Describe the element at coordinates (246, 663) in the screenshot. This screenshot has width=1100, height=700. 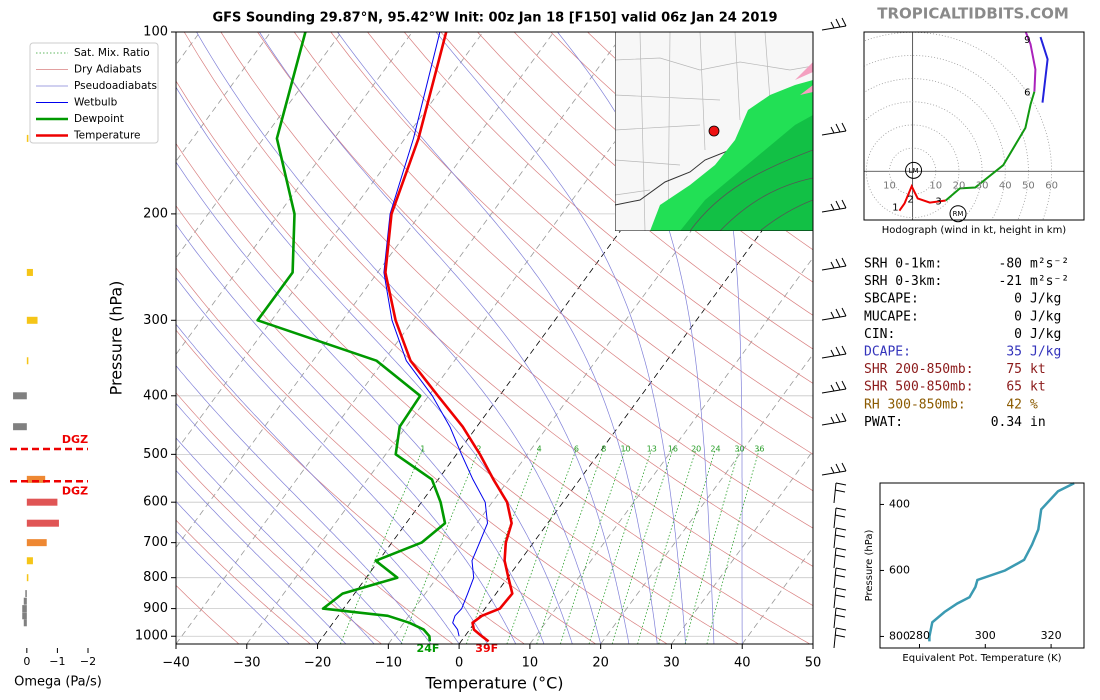
I see `x-tick-label: −30` at that location.